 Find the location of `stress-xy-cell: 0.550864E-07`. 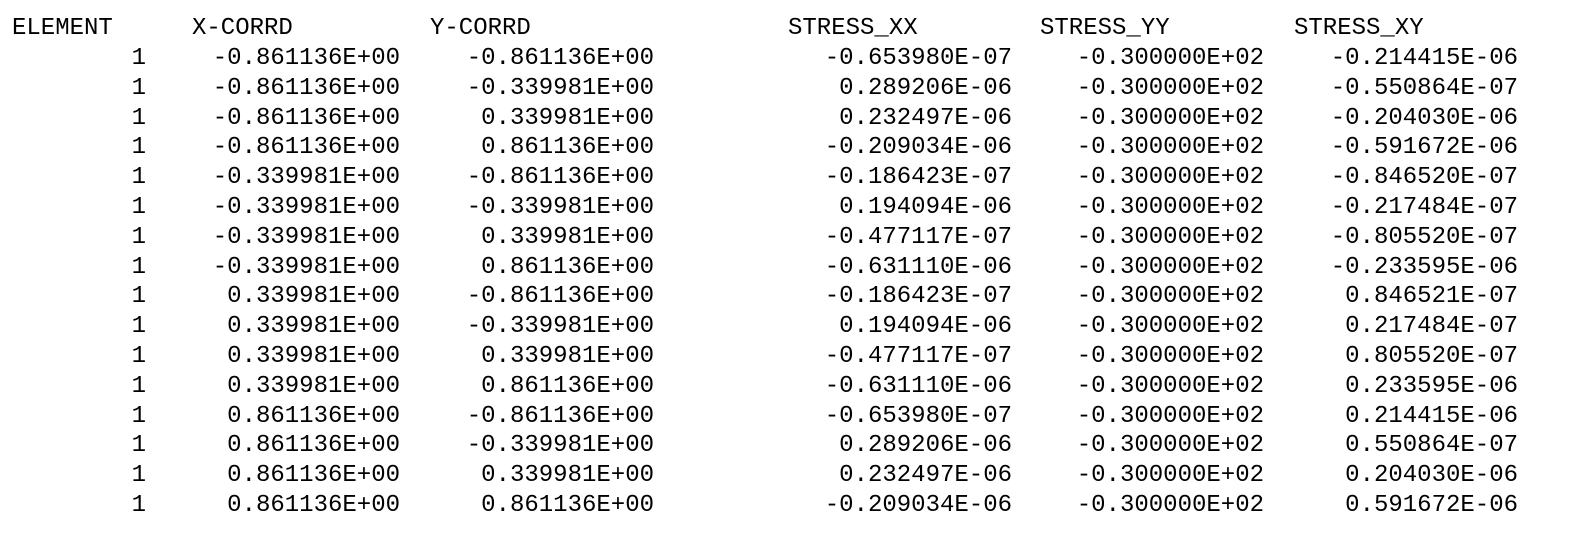

stress-xy-cell: 0.550864E-07 is located at coordinates (1431, 446).